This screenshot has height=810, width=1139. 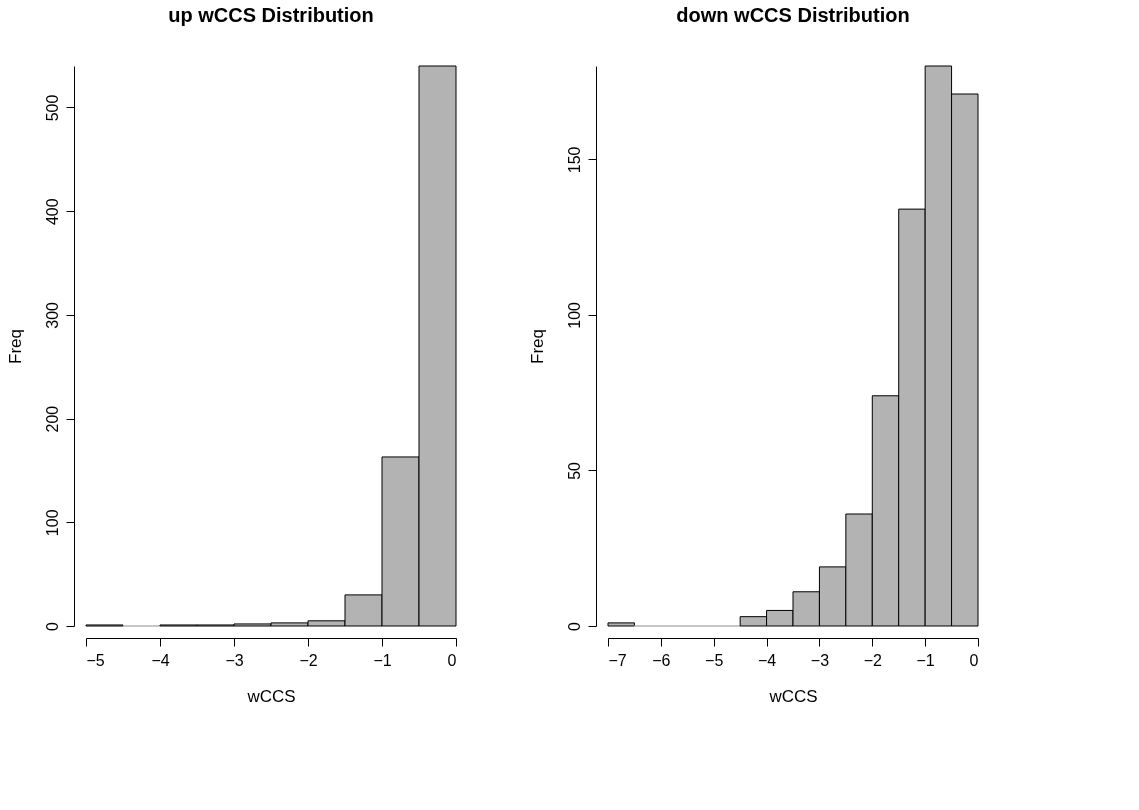 I want to click on y-tick-label: 150, so click(x=574, y=160).